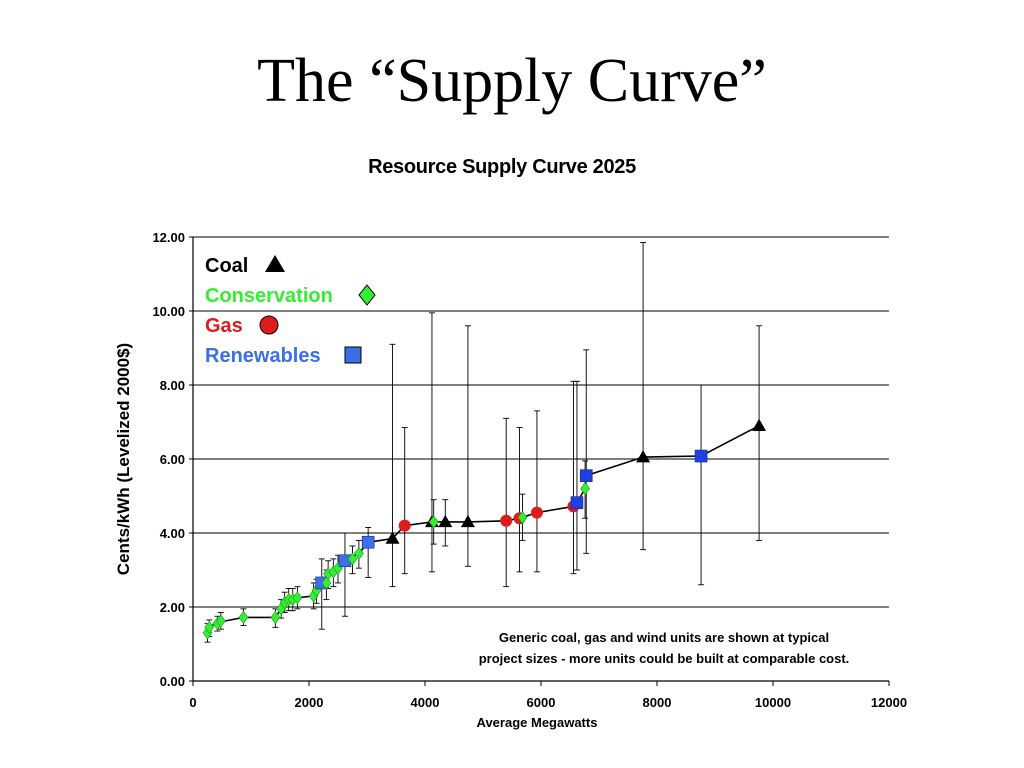  Describe the element at coordinates (657, 702) in the screenshot. I see `x-tick-label: 8000` at that location.